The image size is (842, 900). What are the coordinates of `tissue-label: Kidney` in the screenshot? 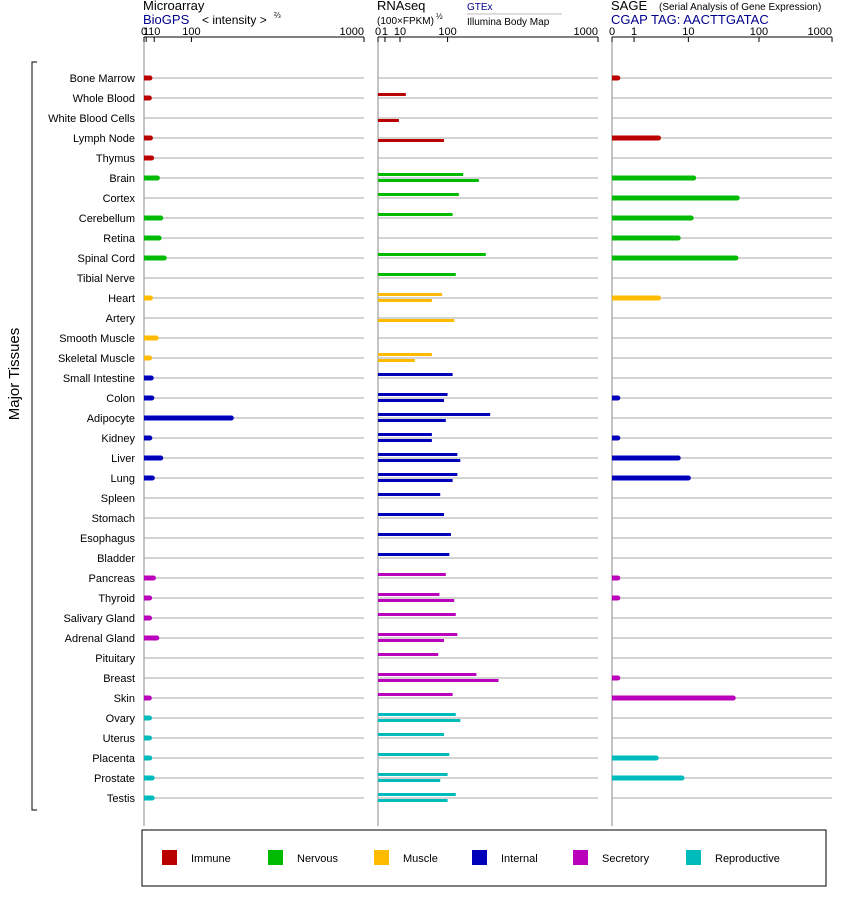 It's located at (118, 439).